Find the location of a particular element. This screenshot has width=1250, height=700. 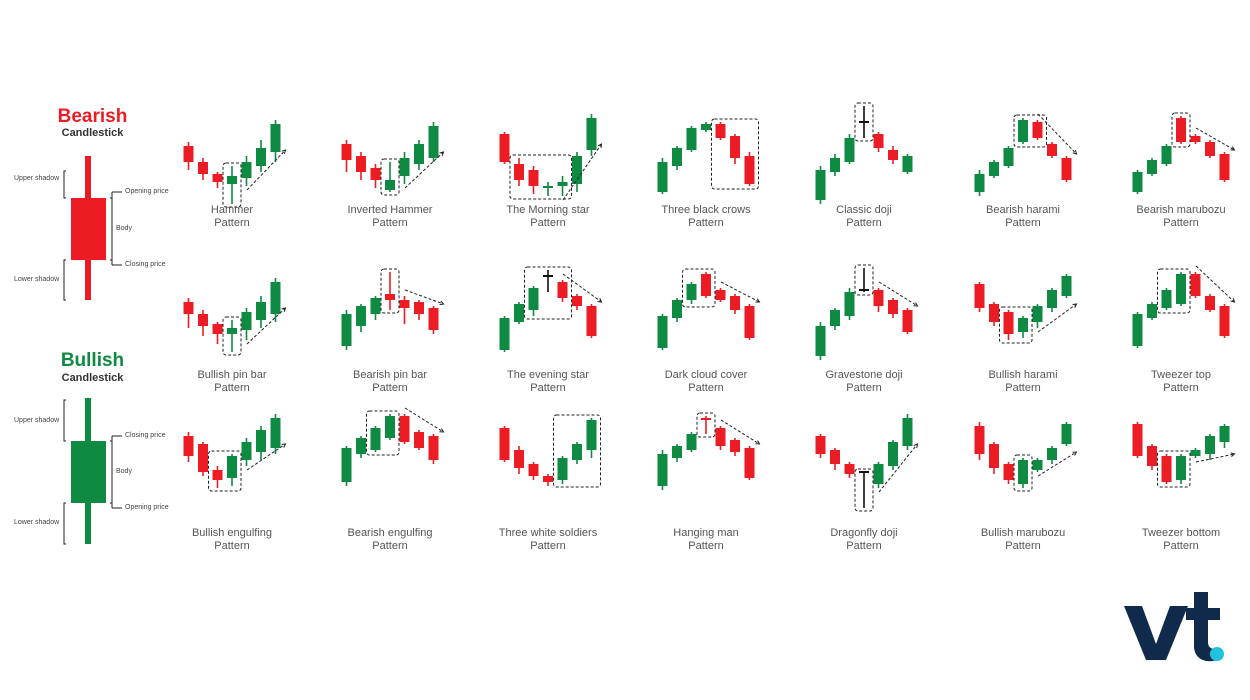

morning-star-highlight-box is located at coordinates (540, 177).